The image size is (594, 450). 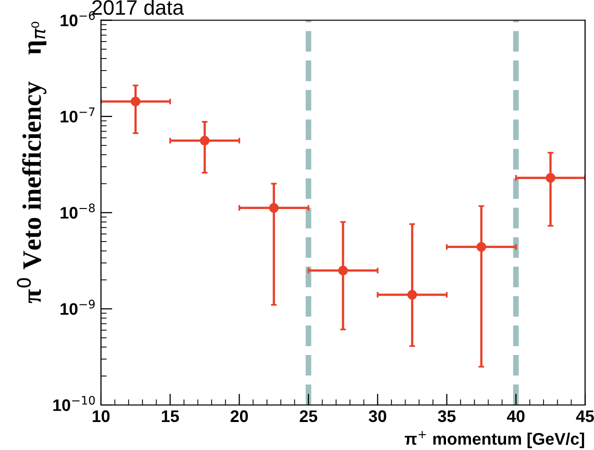 I want to click on y-tick-label: 10$^{−10}$, so click(x=74, y=404).